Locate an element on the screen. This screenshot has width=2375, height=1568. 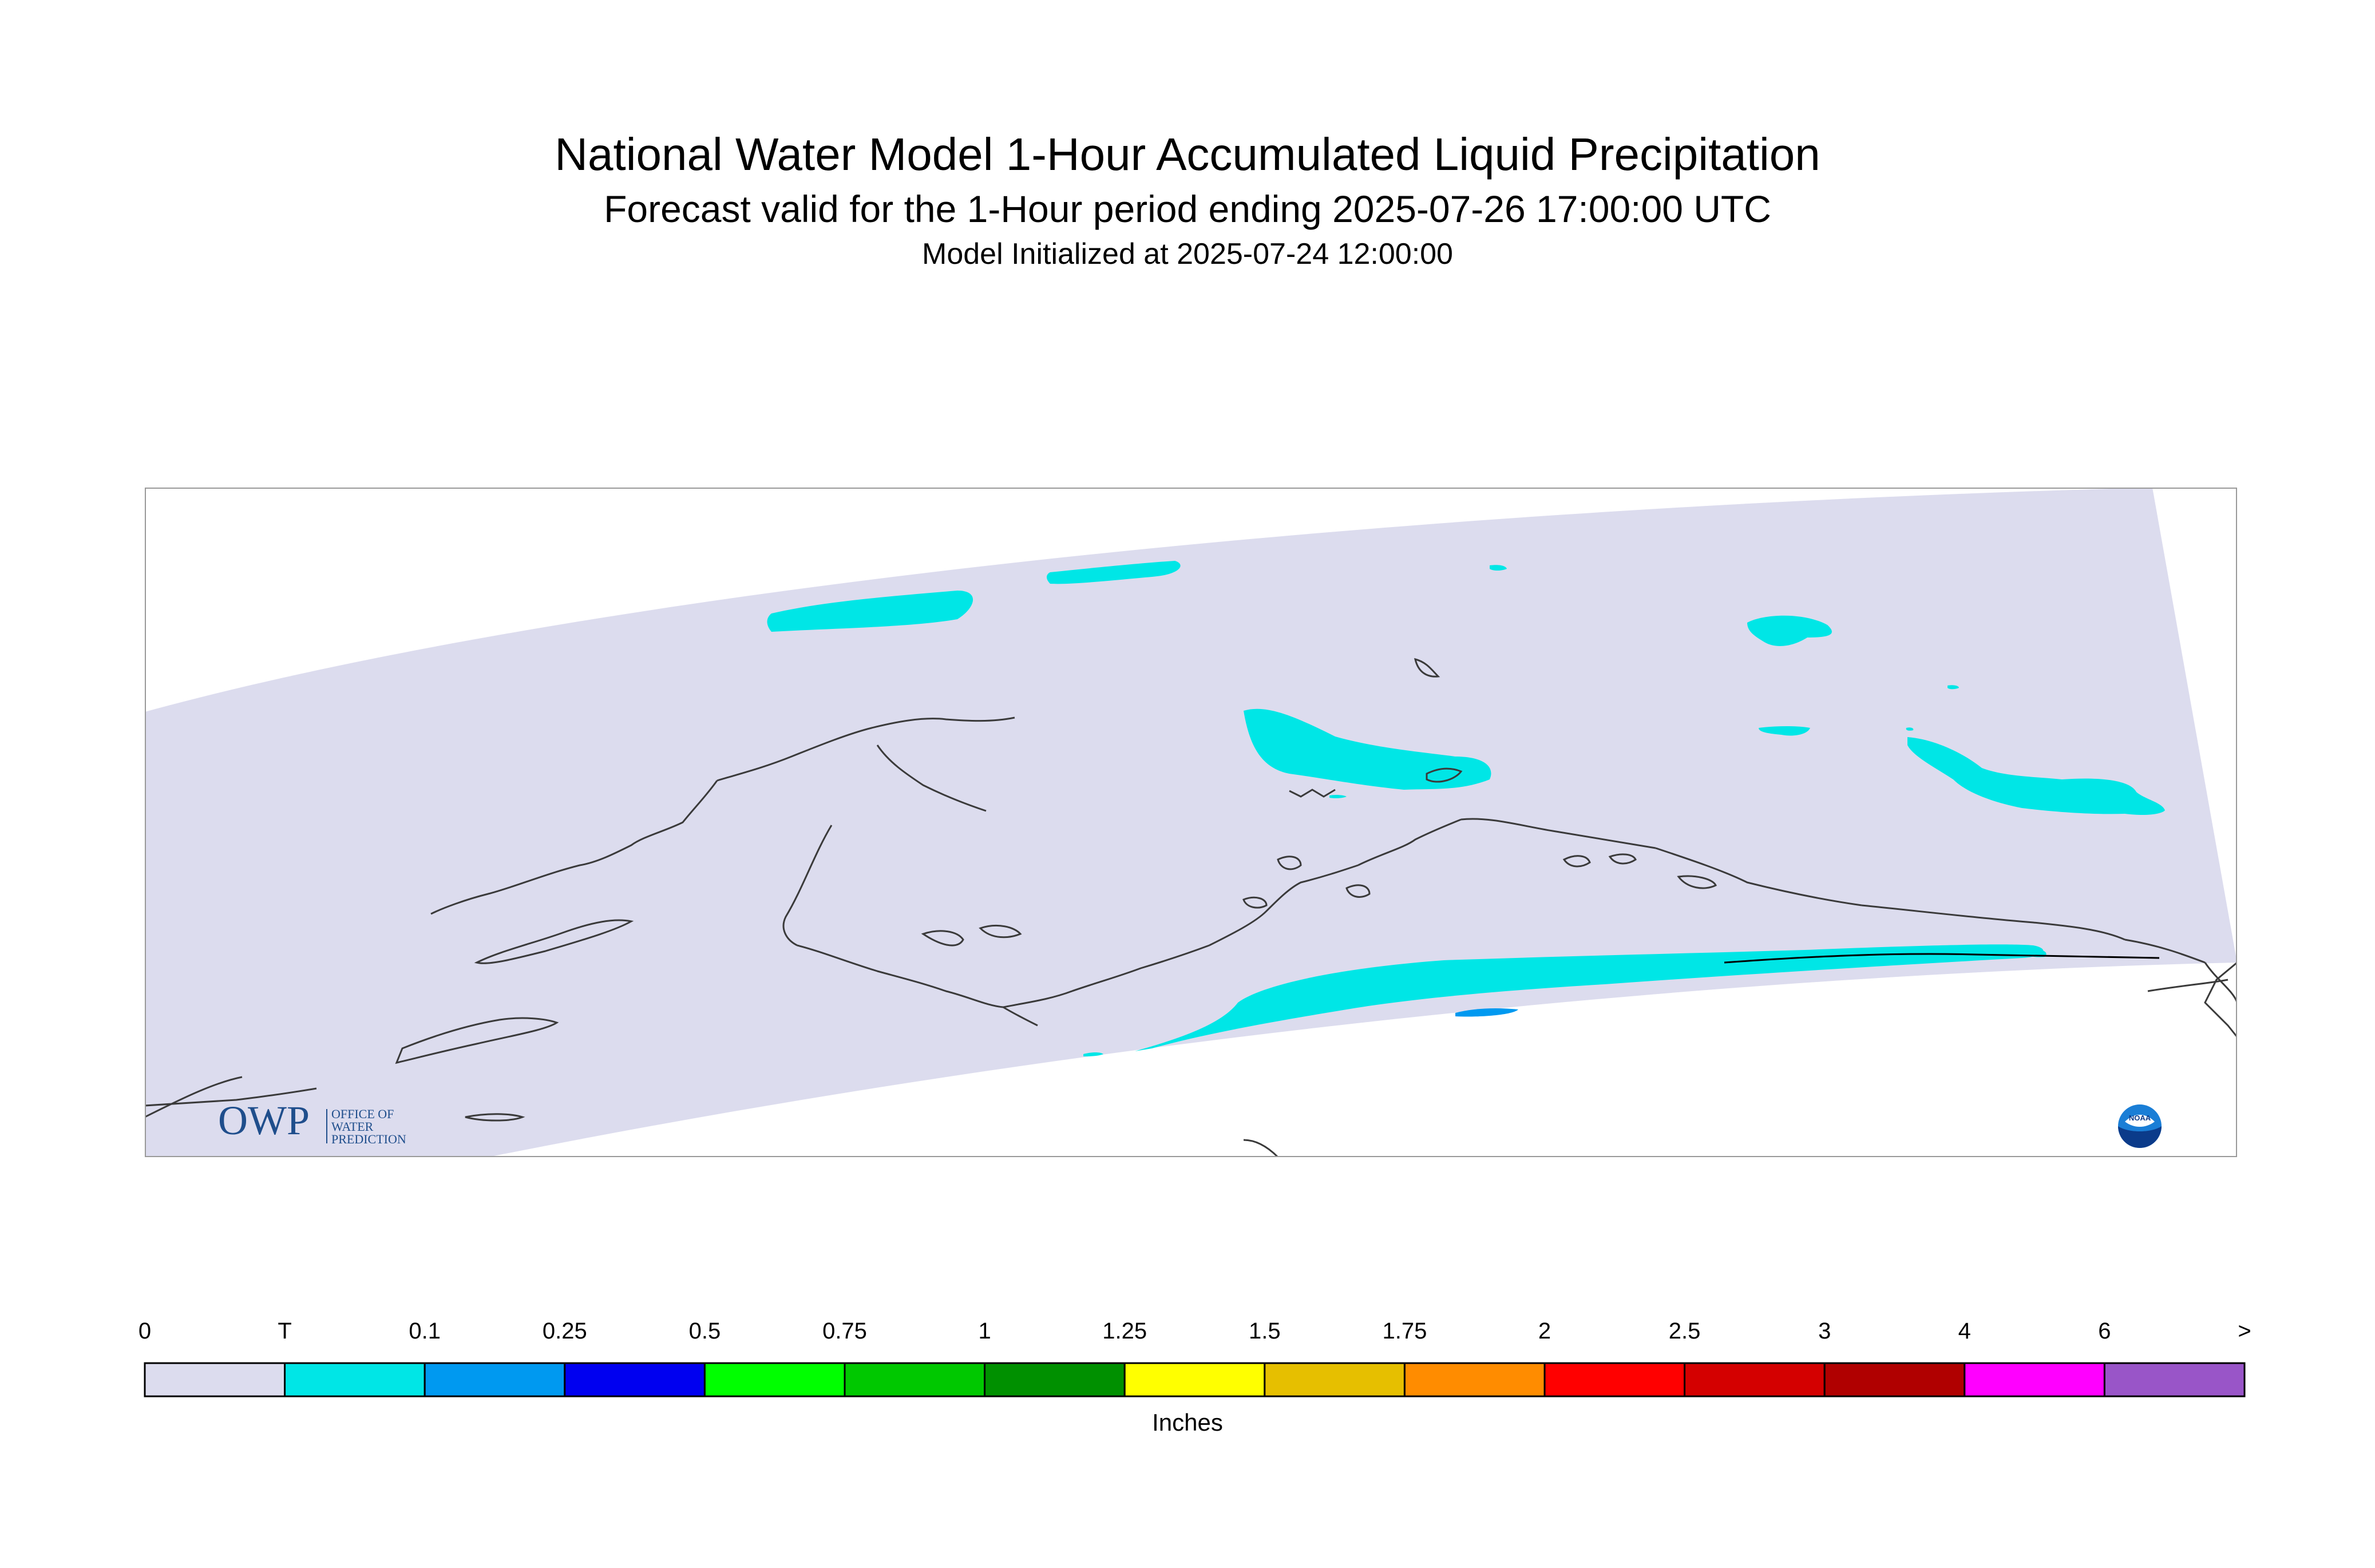
noaa-seal-icon: NOAA is located at coordinates (2140, 1118).